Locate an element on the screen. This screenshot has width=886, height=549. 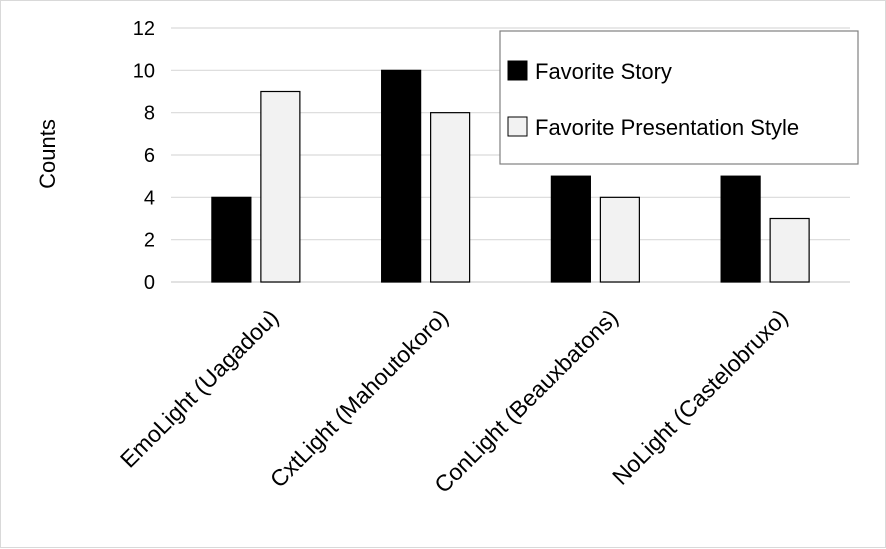
x-category-label: ConLight (Beauxbatons) is located at coordinates (526, 401).